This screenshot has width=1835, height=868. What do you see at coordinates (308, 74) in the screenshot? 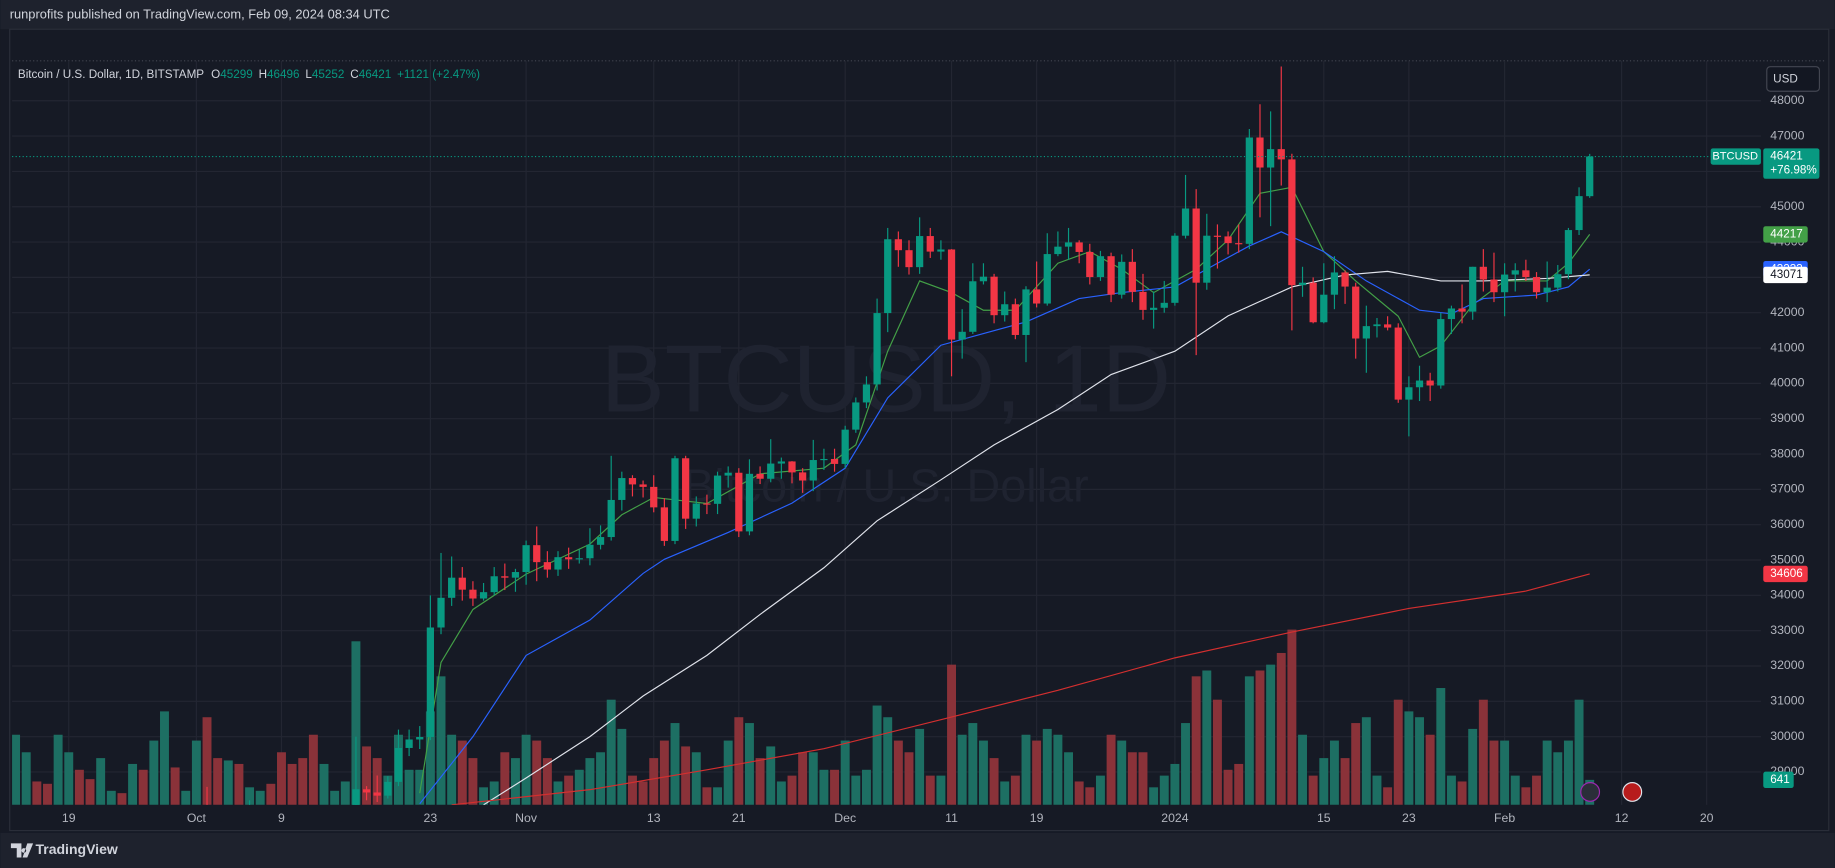
I see `legend-l: L` at bounding box center [308, 74].